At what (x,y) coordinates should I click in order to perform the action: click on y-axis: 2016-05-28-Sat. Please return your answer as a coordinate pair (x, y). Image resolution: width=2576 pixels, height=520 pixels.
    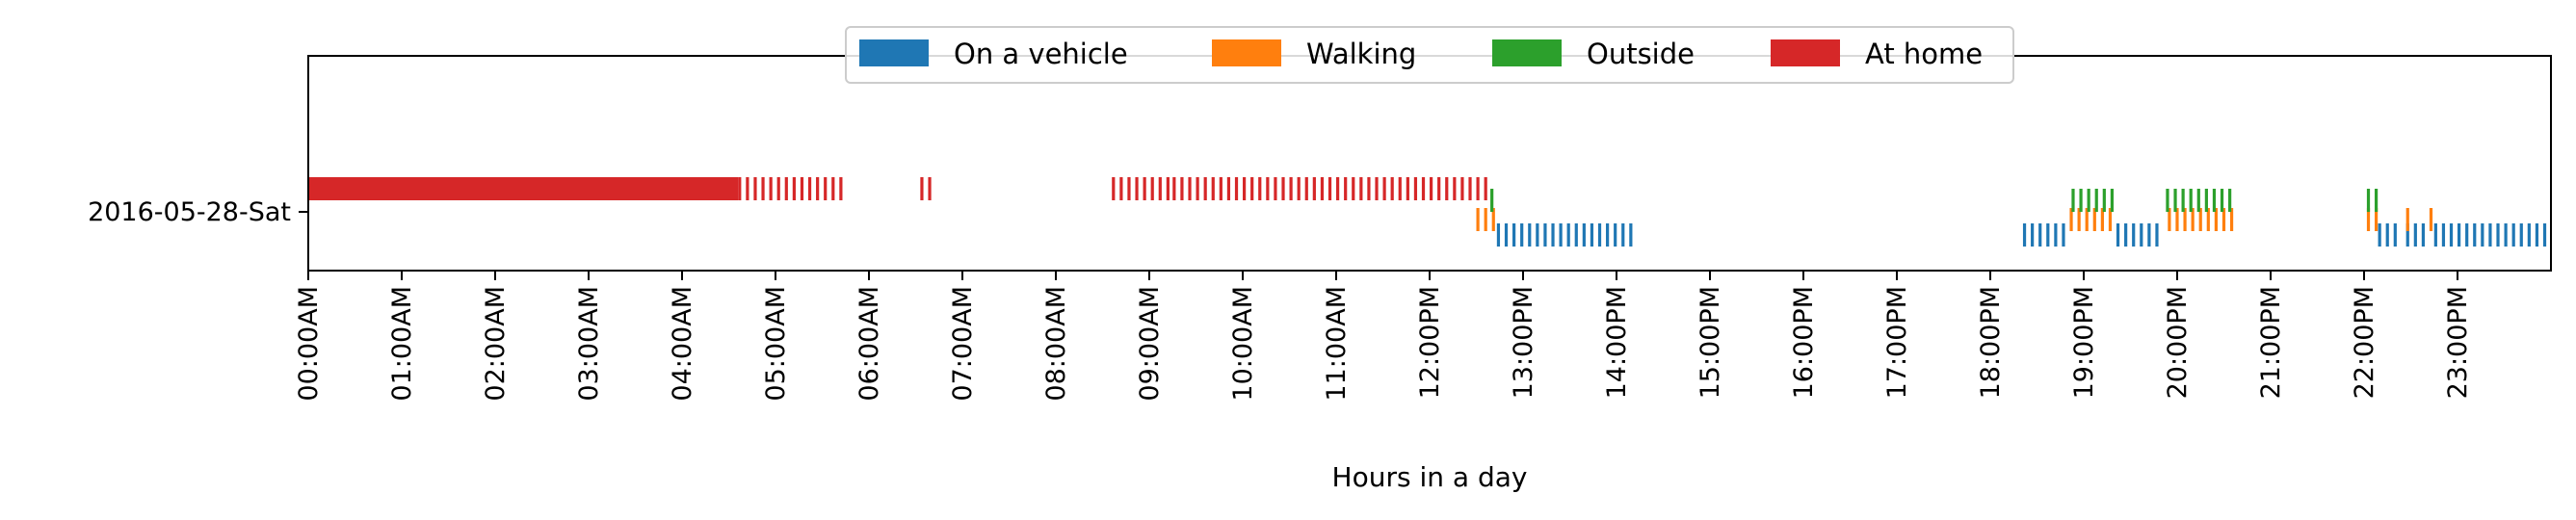
    Looking at the image, I should click on (198, 212).